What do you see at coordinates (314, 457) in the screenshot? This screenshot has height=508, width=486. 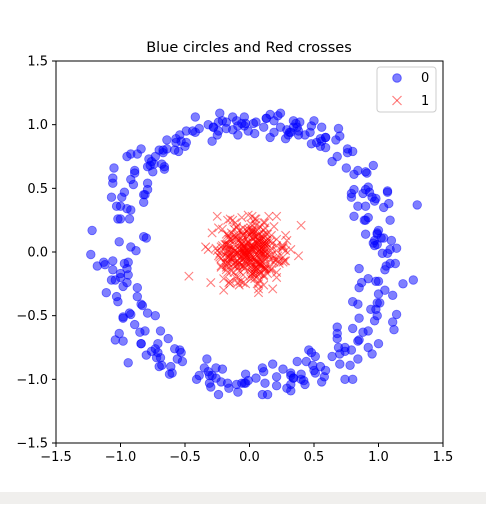 I see `x-tick-label: 0.5` at bounding box center [314, 457].